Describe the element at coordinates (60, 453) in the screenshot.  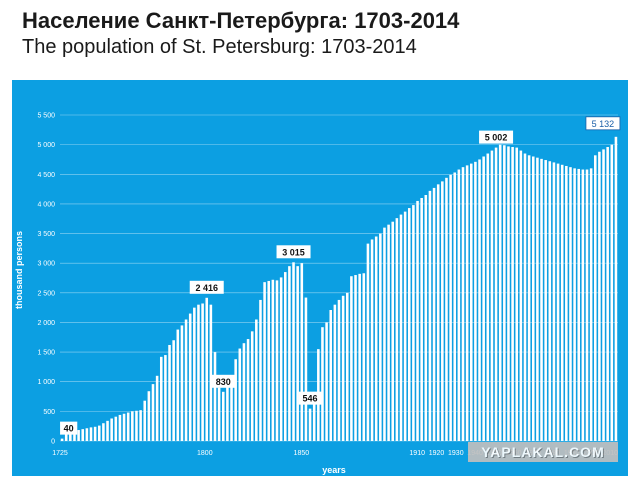
I see `x-tick-label: 1725` at that location.